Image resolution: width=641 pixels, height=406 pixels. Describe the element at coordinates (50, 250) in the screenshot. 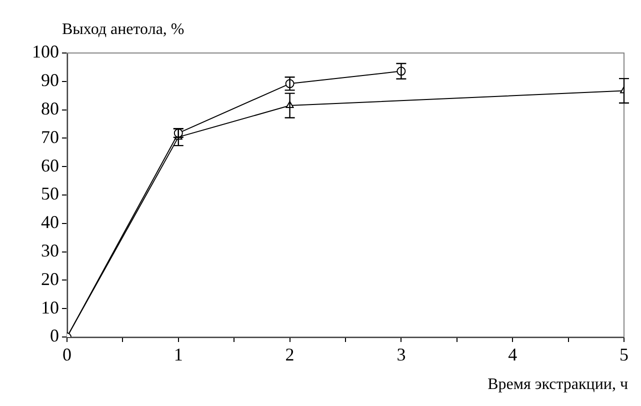

I see `y-tick-label: 30` at that location.